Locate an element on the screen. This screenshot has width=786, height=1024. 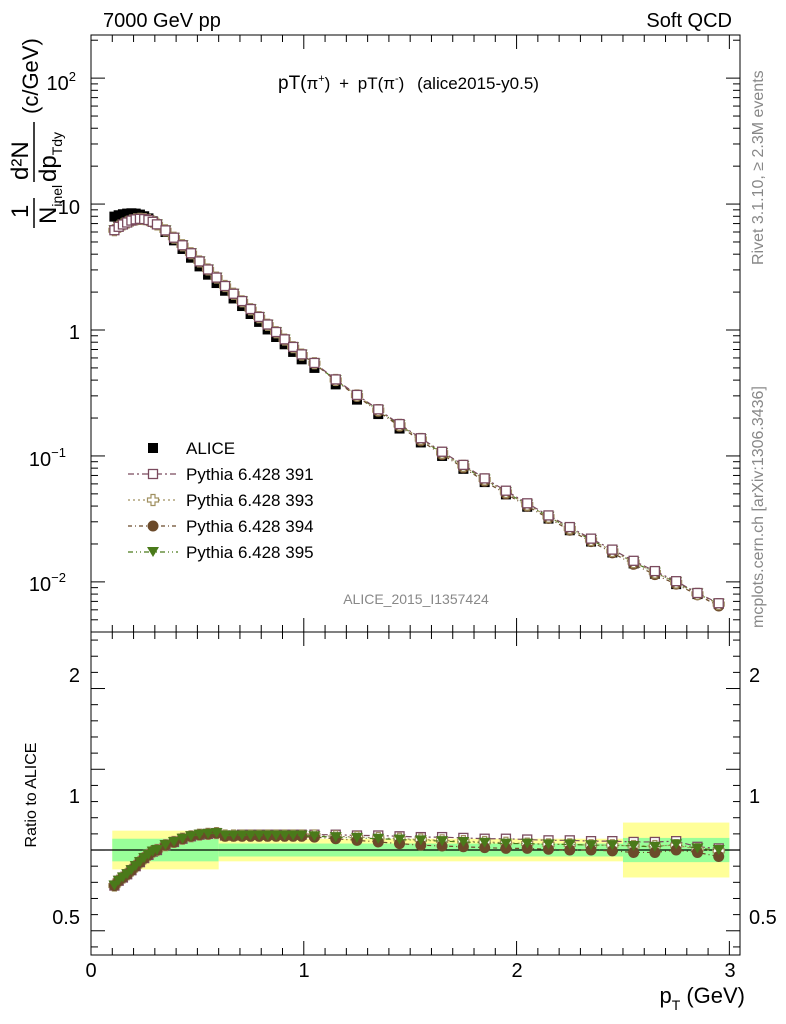
main-y-tick-label-0.1: 10⁻¹ is located at coordinates (47, 458).